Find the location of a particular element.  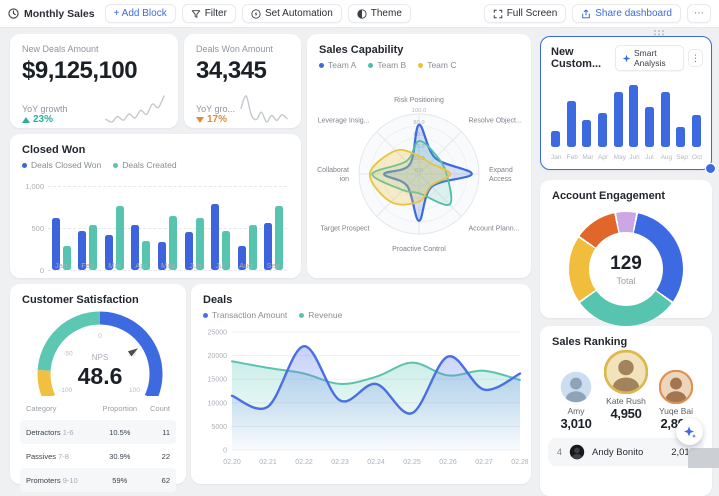

svg-text: Target Prospect is located at coordinates (344, 228).